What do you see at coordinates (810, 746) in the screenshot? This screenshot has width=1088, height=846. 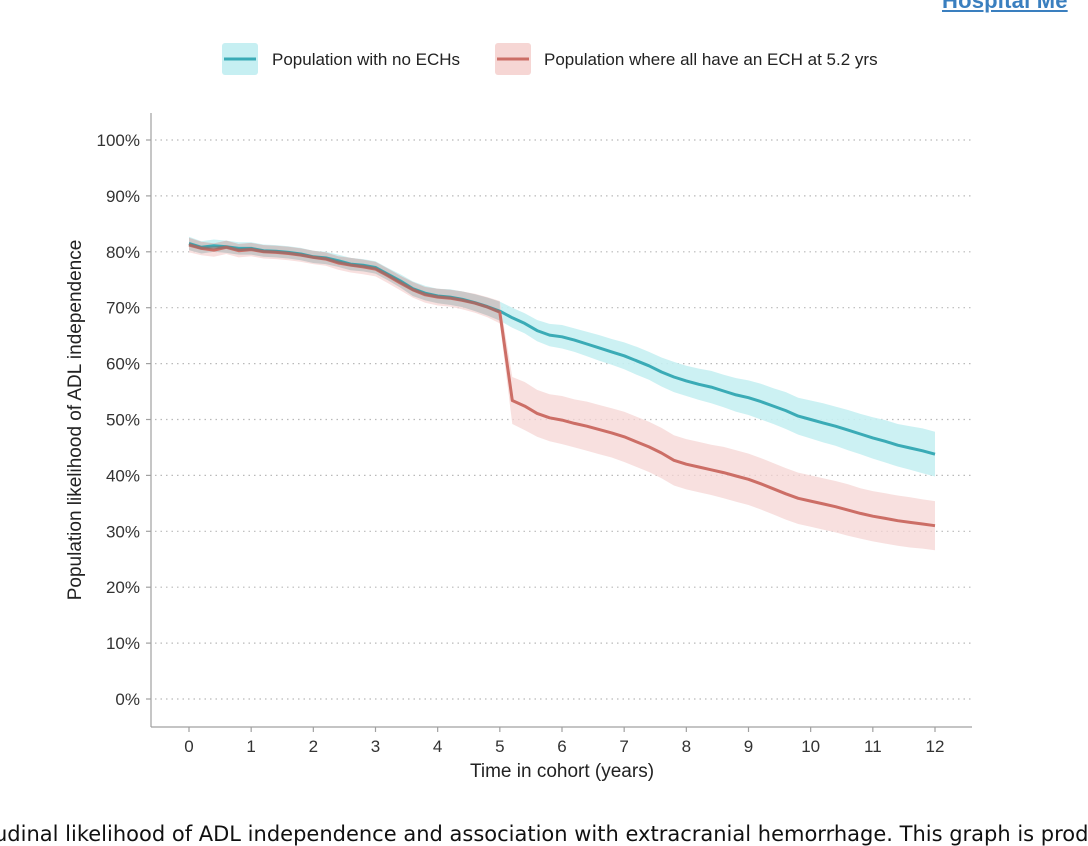 I see `x-tick-label-10: 10` at bounding box center [810, 746].